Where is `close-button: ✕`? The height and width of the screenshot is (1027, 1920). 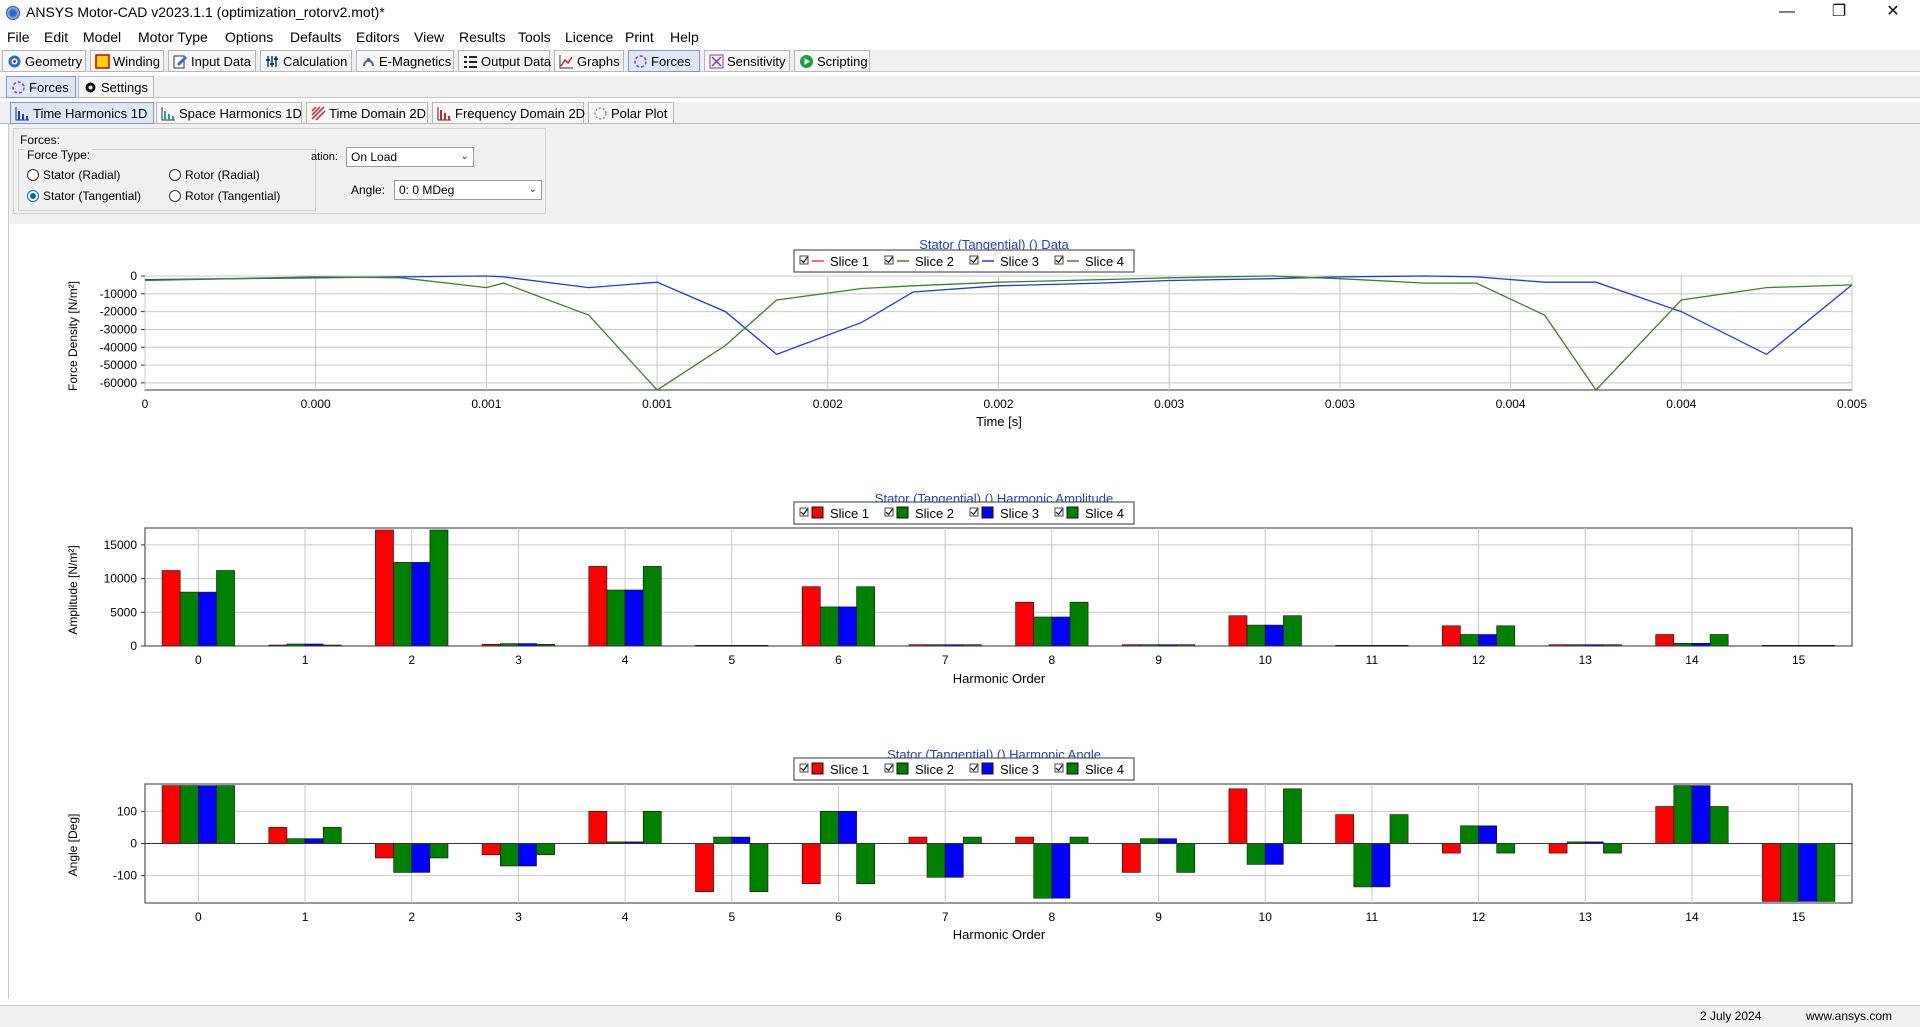 close-button: ✕ is located at coordinates (1893, 11).